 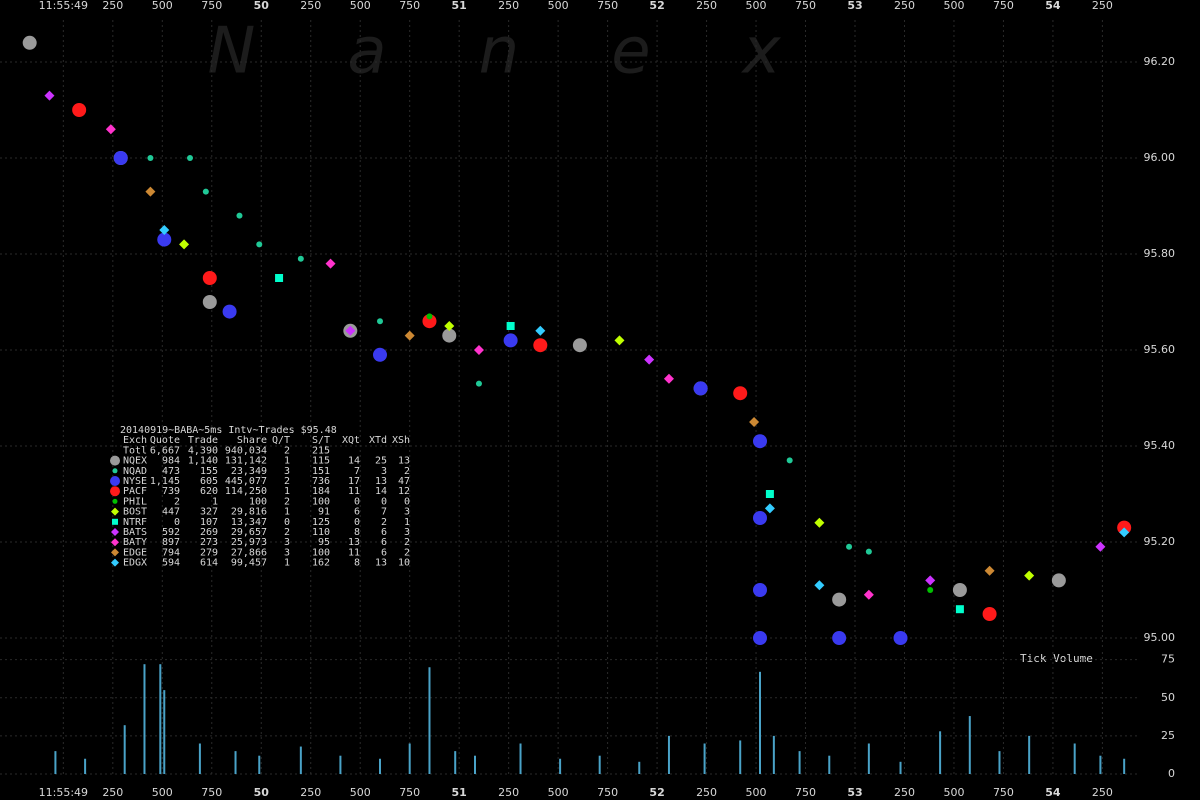 What do you see at coordinates (228, 430) in the screenshot?
I see `table-title: 20140919~BABA~5ms Intv~Trades $95.48` at bounding box center [228, 430].